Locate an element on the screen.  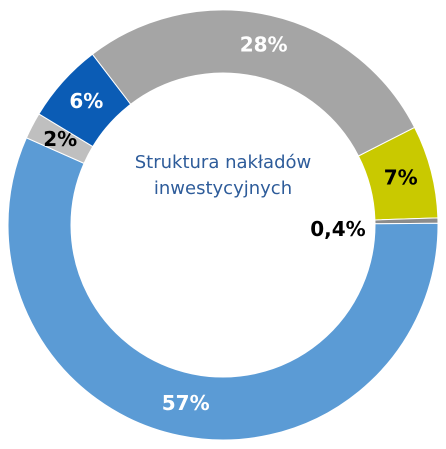
value-label: 6% is located at coordinates (86, 101).